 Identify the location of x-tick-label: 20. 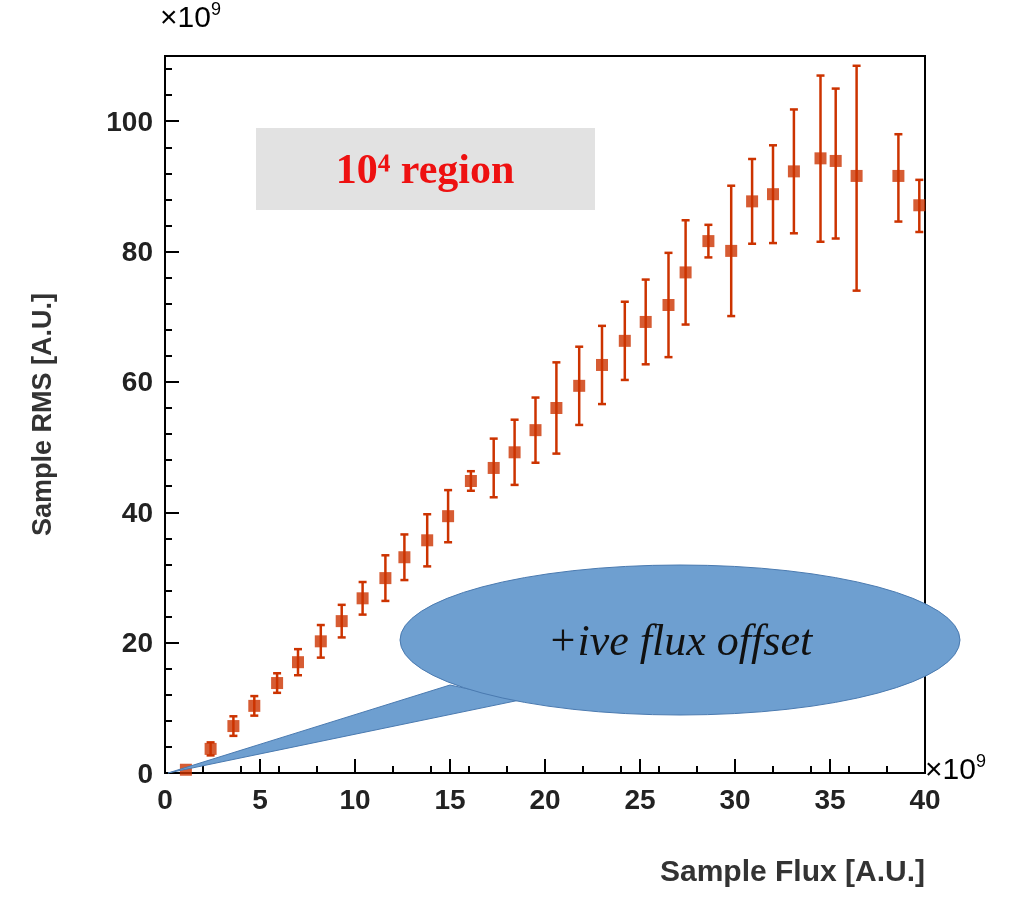
(545, 799).